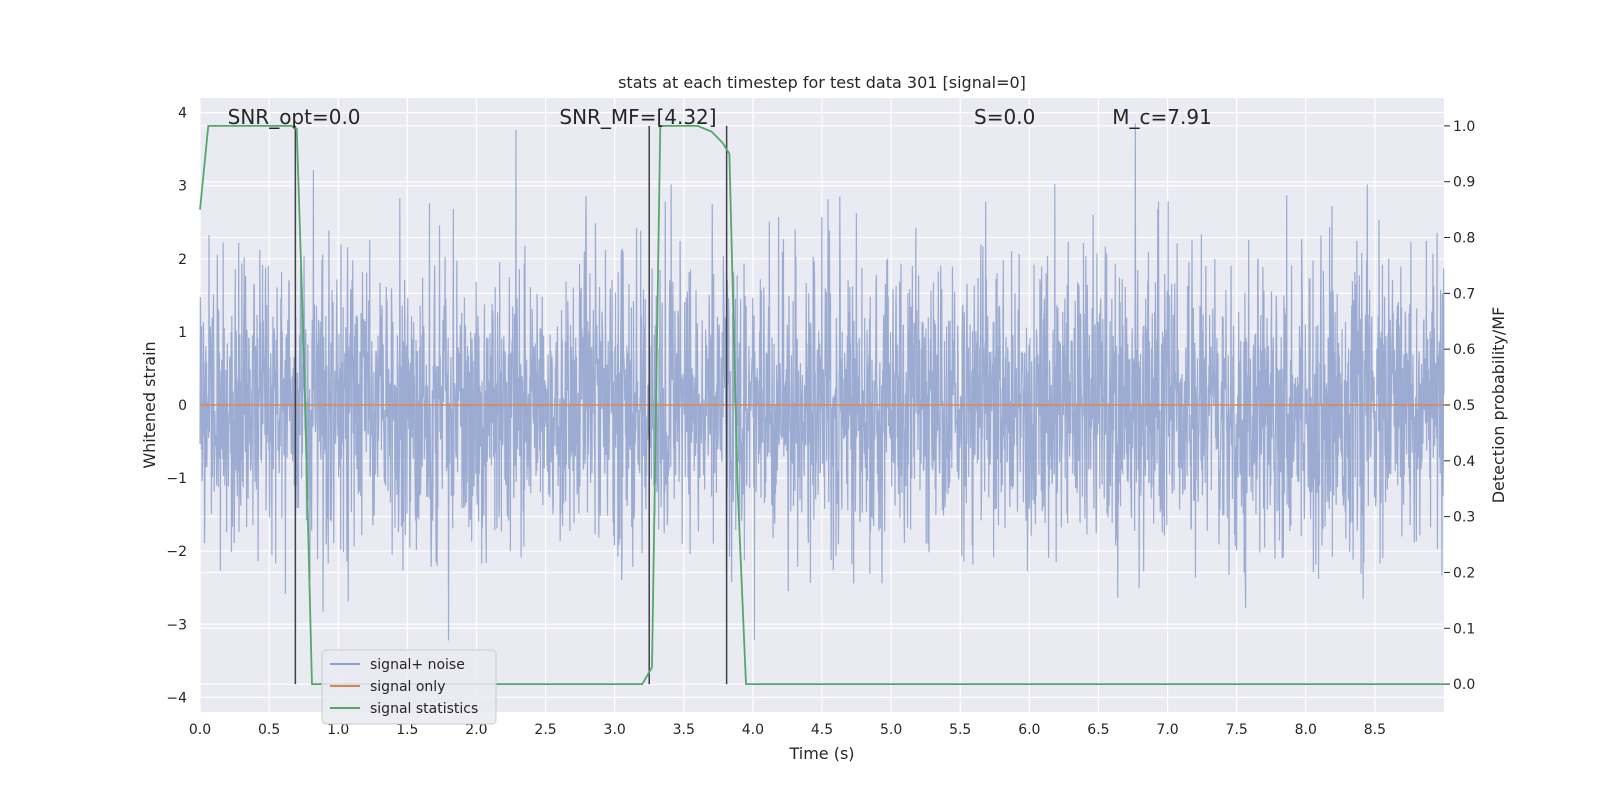 The height and width of the screenshot is (800, 1600). I want to click on x-tick-label: 0.5, so click(269, 730).